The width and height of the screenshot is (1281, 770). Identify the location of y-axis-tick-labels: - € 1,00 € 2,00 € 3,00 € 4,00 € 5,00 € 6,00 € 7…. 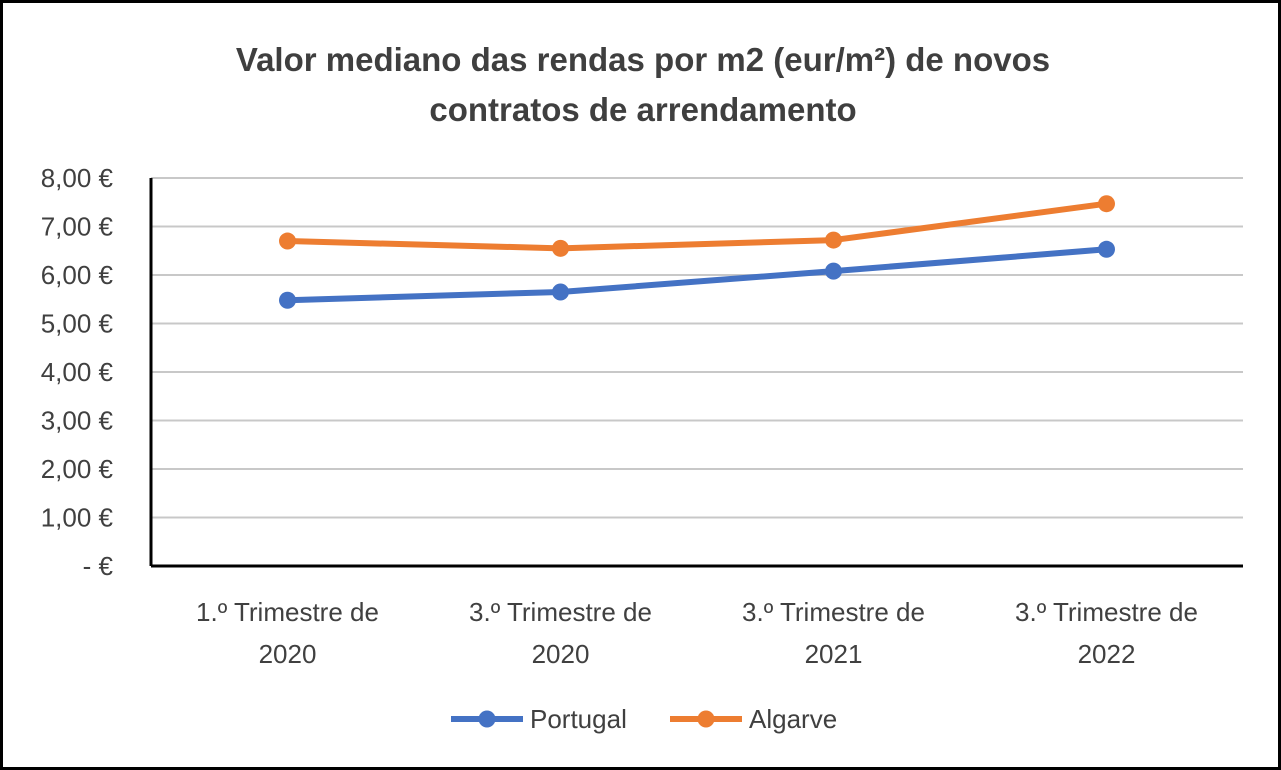
(77, 372).